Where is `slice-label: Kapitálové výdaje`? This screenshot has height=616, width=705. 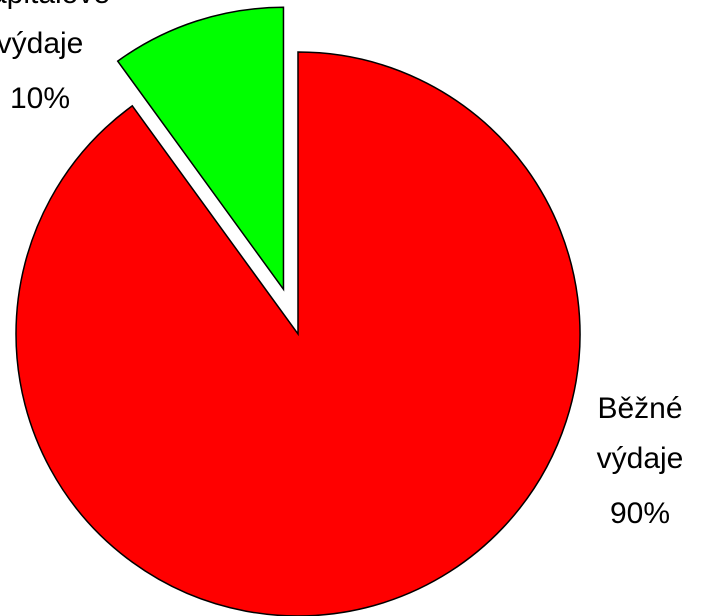
slice-label: Kapitálové výdaje is located at coordinates (55, 30).